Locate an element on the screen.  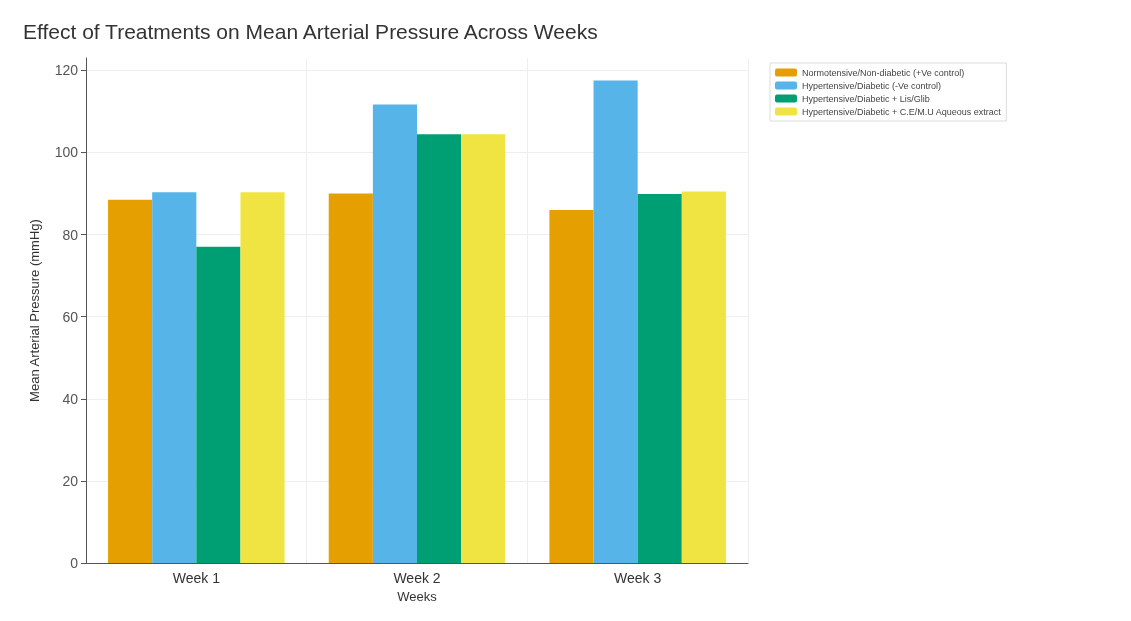
y-tick-label: 60 is located at coordinates (70, 316).